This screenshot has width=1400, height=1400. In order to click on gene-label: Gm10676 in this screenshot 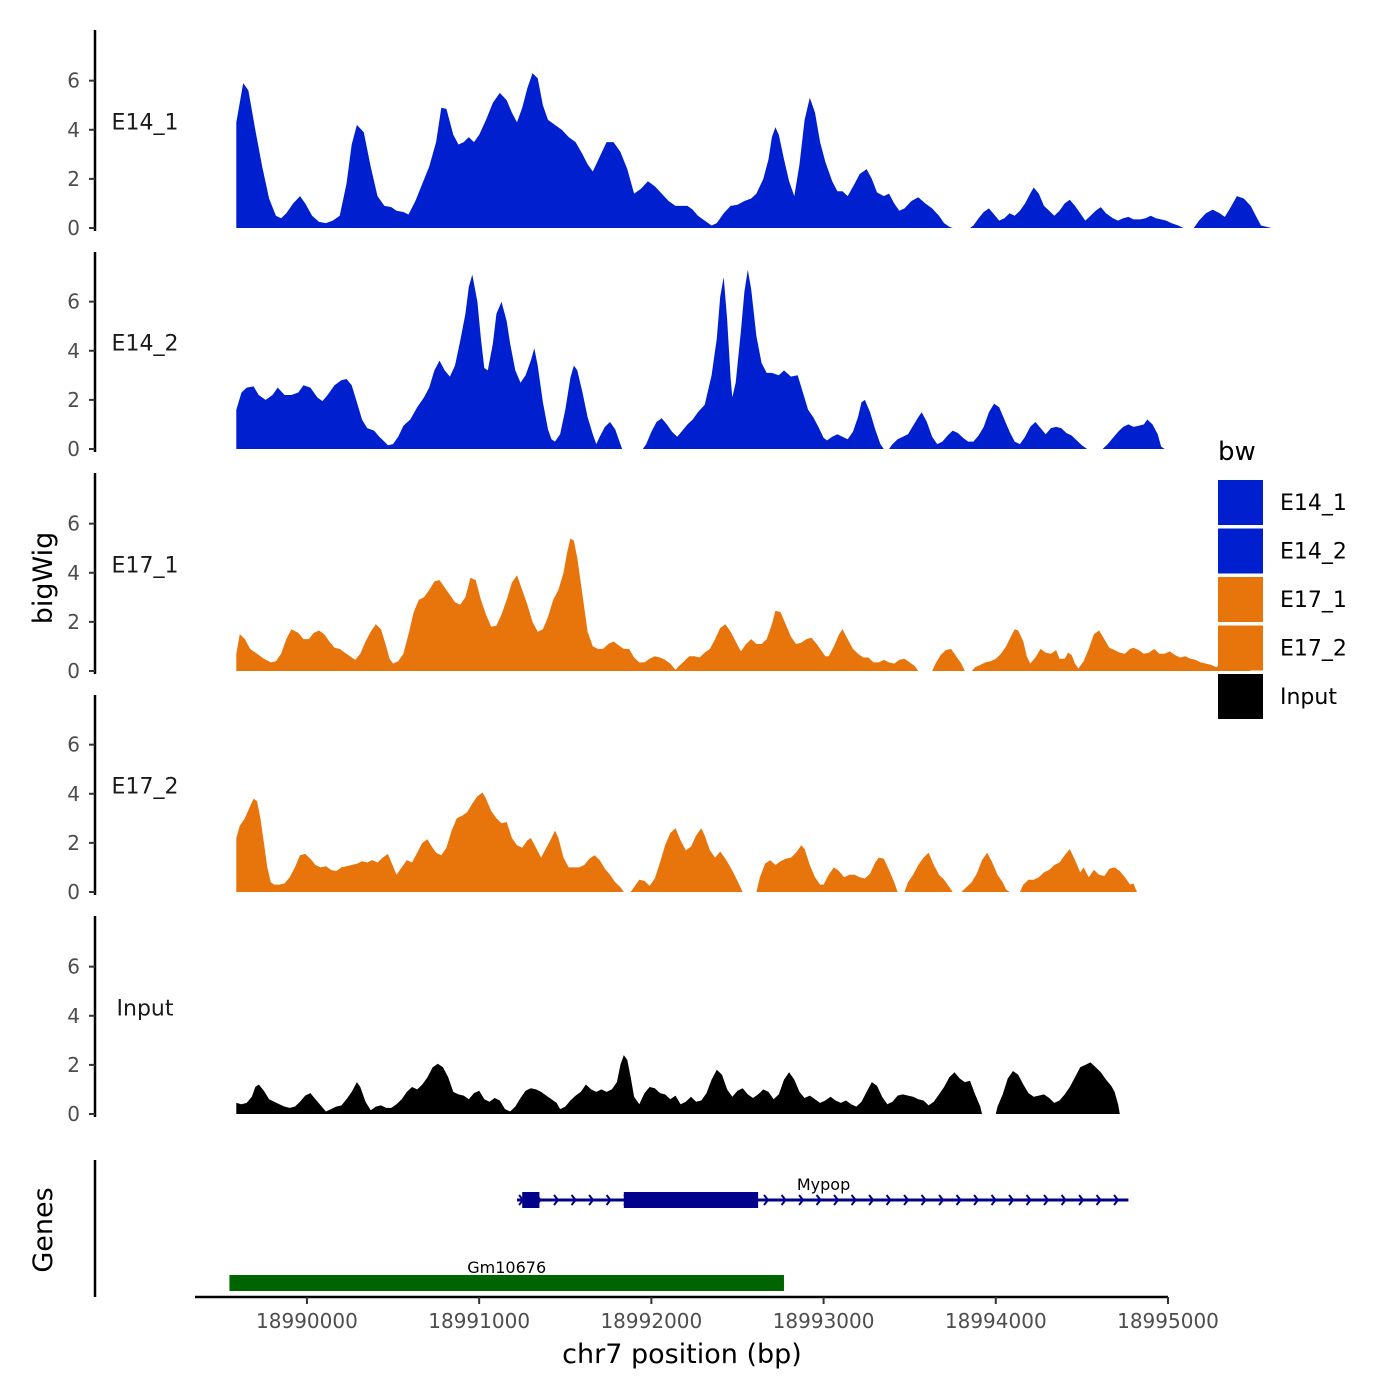, I will do `click(506, 1267)`.